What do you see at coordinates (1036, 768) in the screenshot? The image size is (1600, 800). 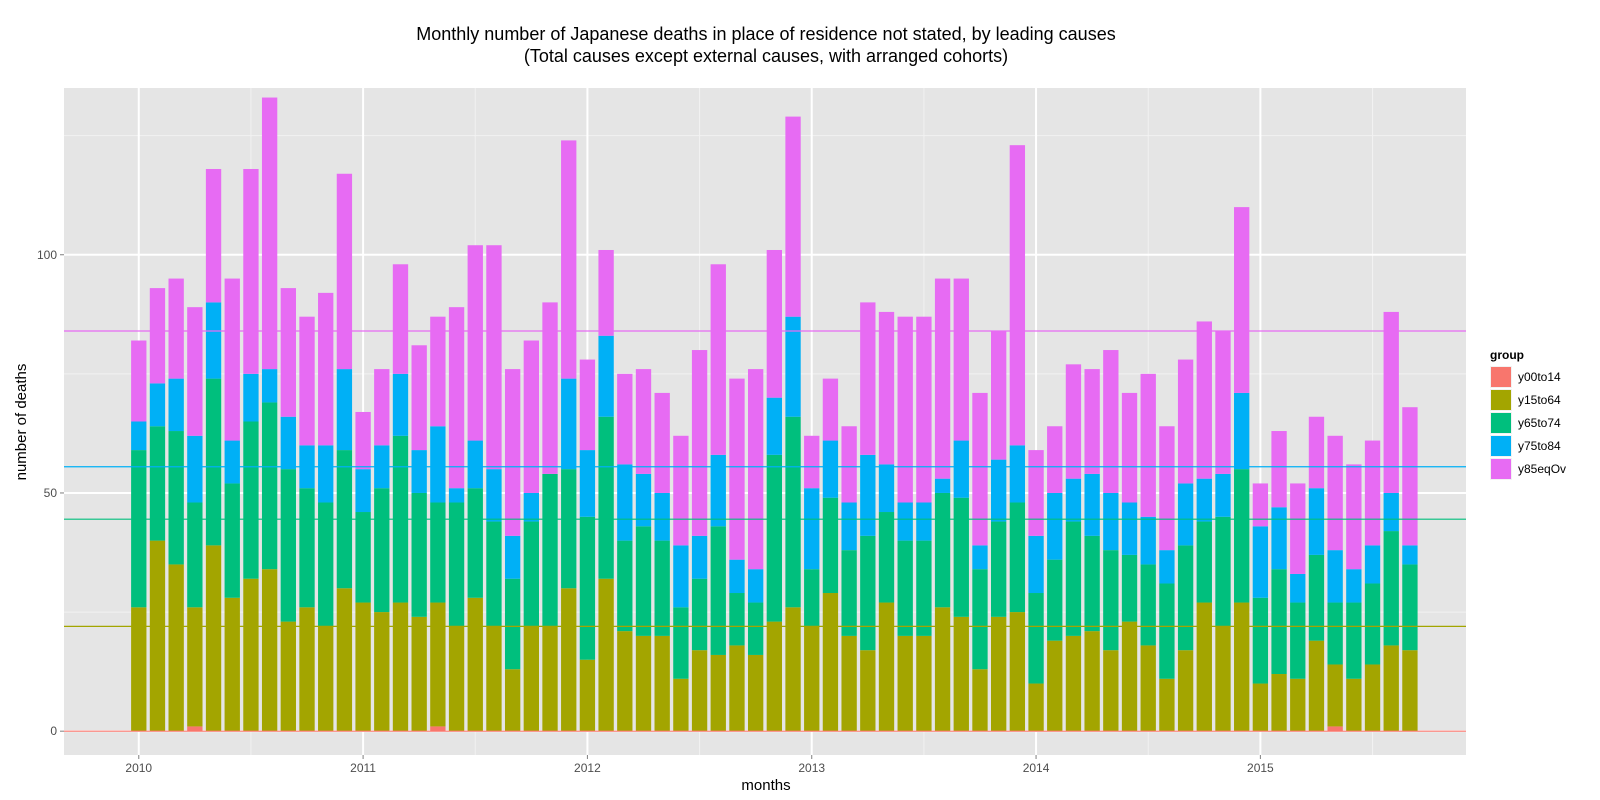 I see `x-tick-label: 2014` at bounding box center [1036, 768].